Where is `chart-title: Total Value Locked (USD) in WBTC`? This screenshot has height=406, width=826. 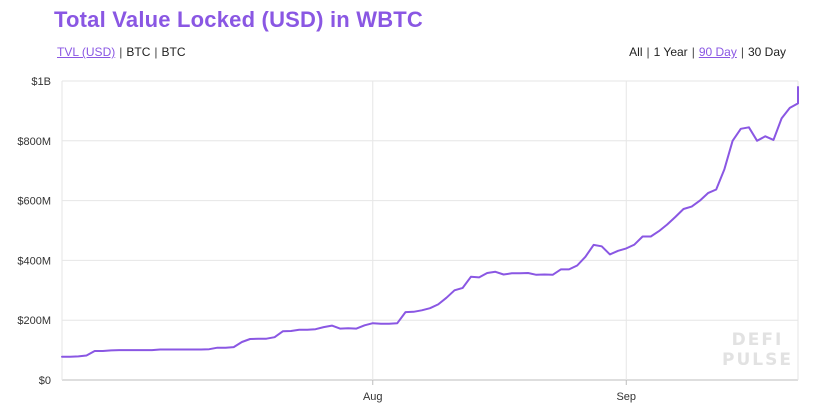 chart-title: Total Value Locked (USD) in WBTC is located at coordinates (239, 19).